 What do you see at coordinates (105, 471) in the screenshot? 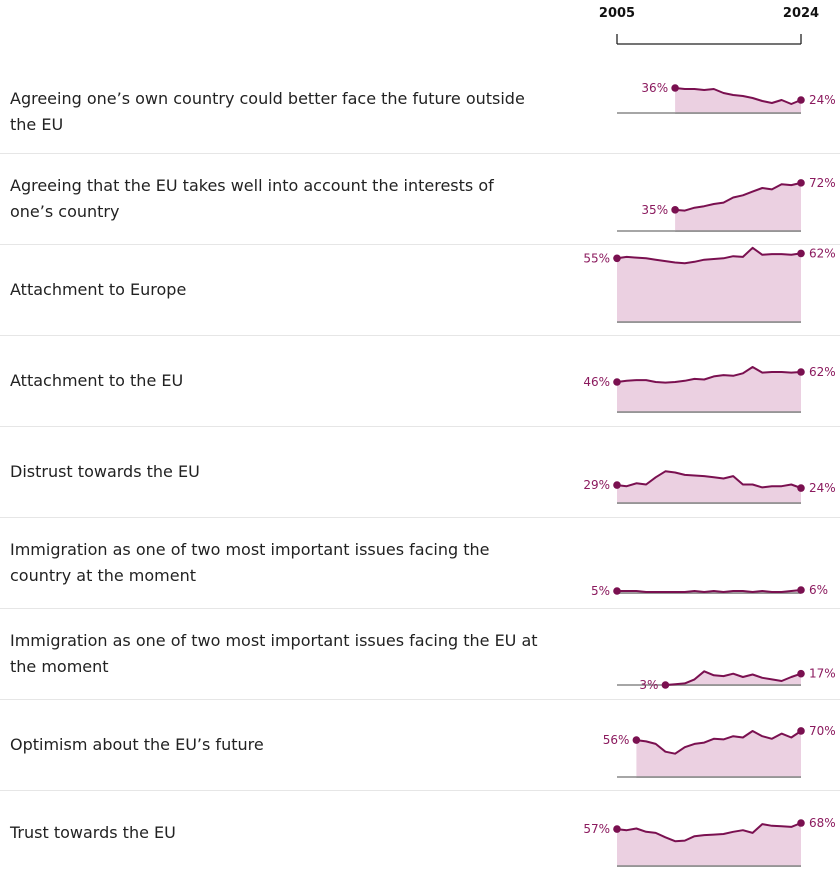
I see `row-label: Distrust towards the EU` at bounding box center [105, 471].